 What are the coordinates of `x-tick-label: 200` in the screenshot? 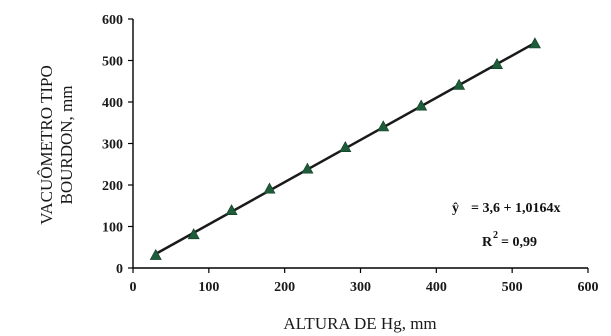 It's located at (284, 287).